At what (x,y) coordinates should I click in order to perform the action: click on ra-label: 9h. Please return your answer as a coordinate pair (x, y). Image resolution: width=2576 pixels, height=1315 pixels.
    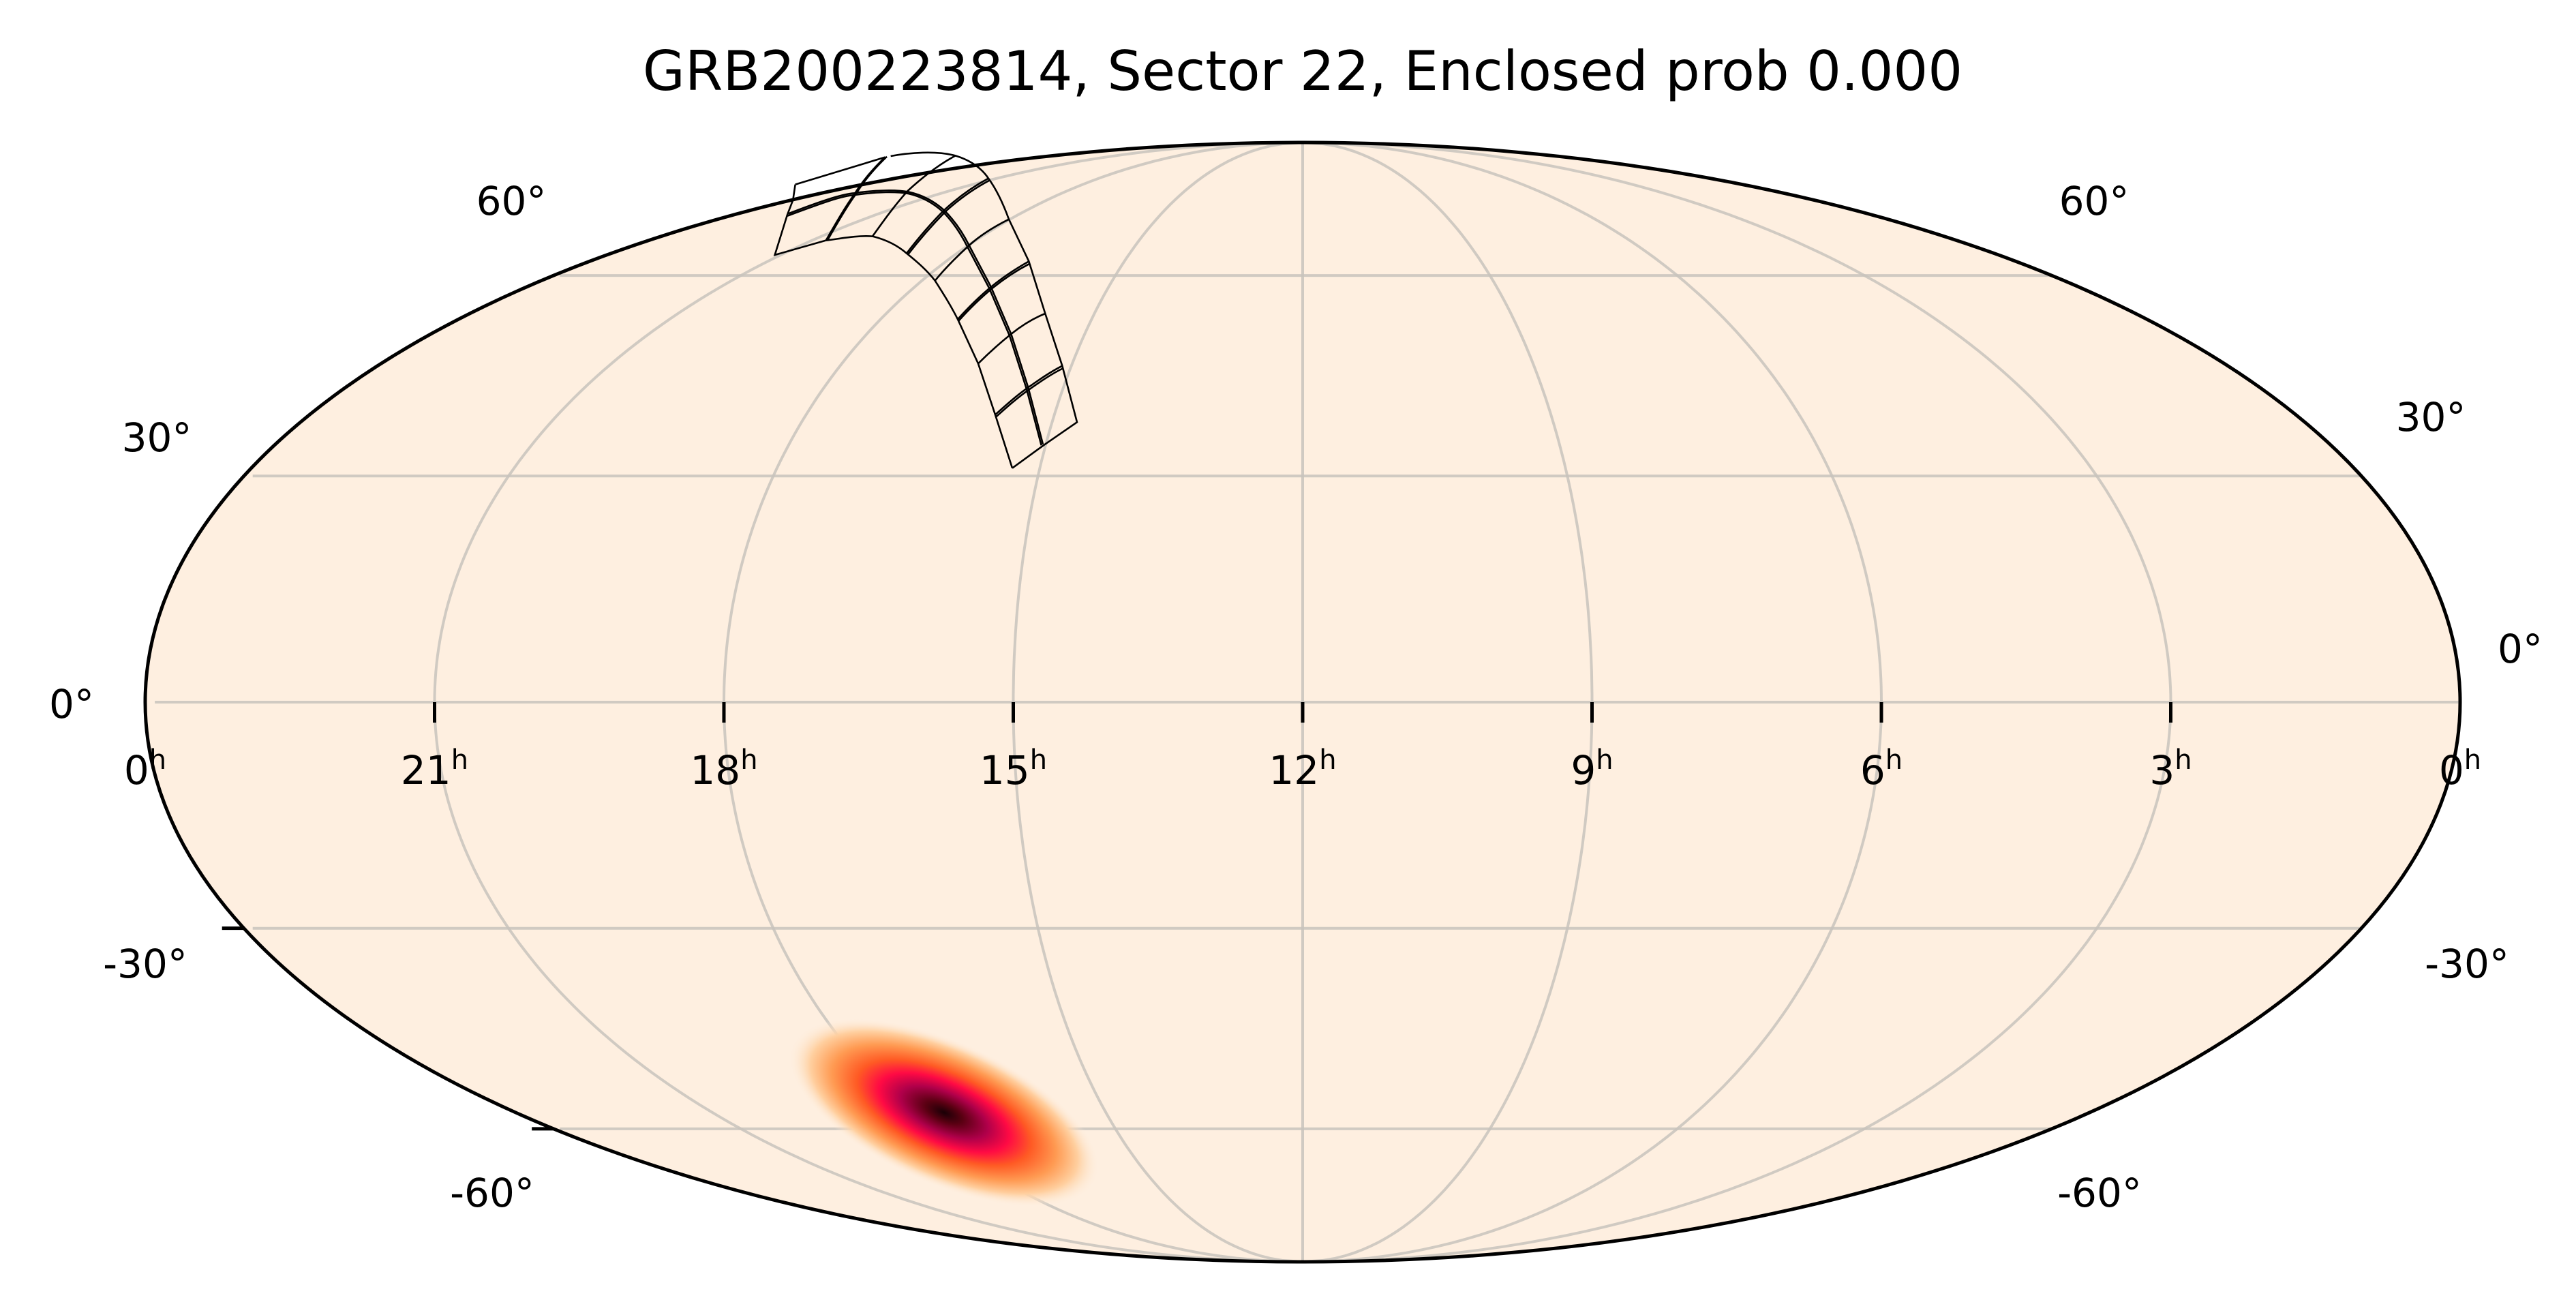
    Looking at the image, I should click on (1592, 768).